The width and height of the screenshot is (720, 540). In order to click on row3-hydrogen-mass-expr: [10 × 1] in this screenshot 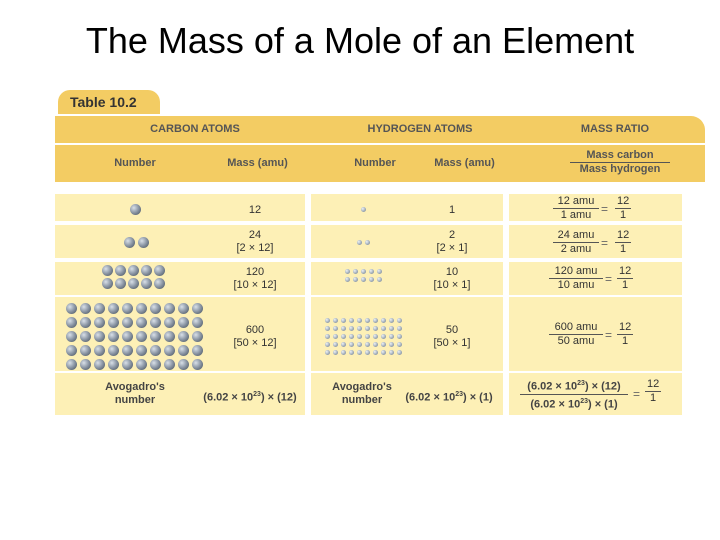, I will do `click(452, 285)`.